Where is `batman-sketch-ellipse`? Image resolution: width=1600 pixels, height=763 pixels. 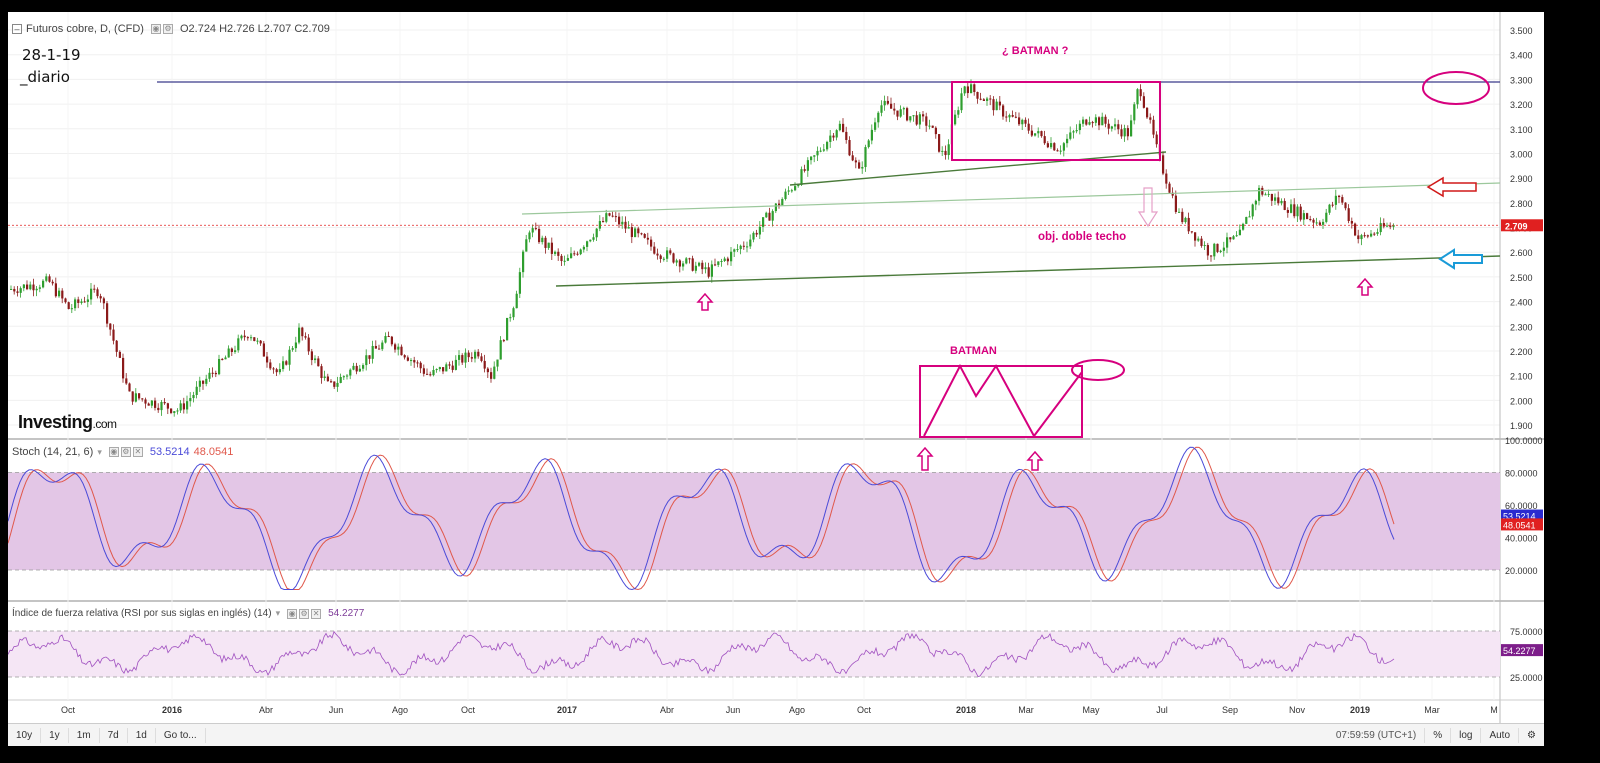
batman-sketch-ellipse is located at coordinates (1098, 370).